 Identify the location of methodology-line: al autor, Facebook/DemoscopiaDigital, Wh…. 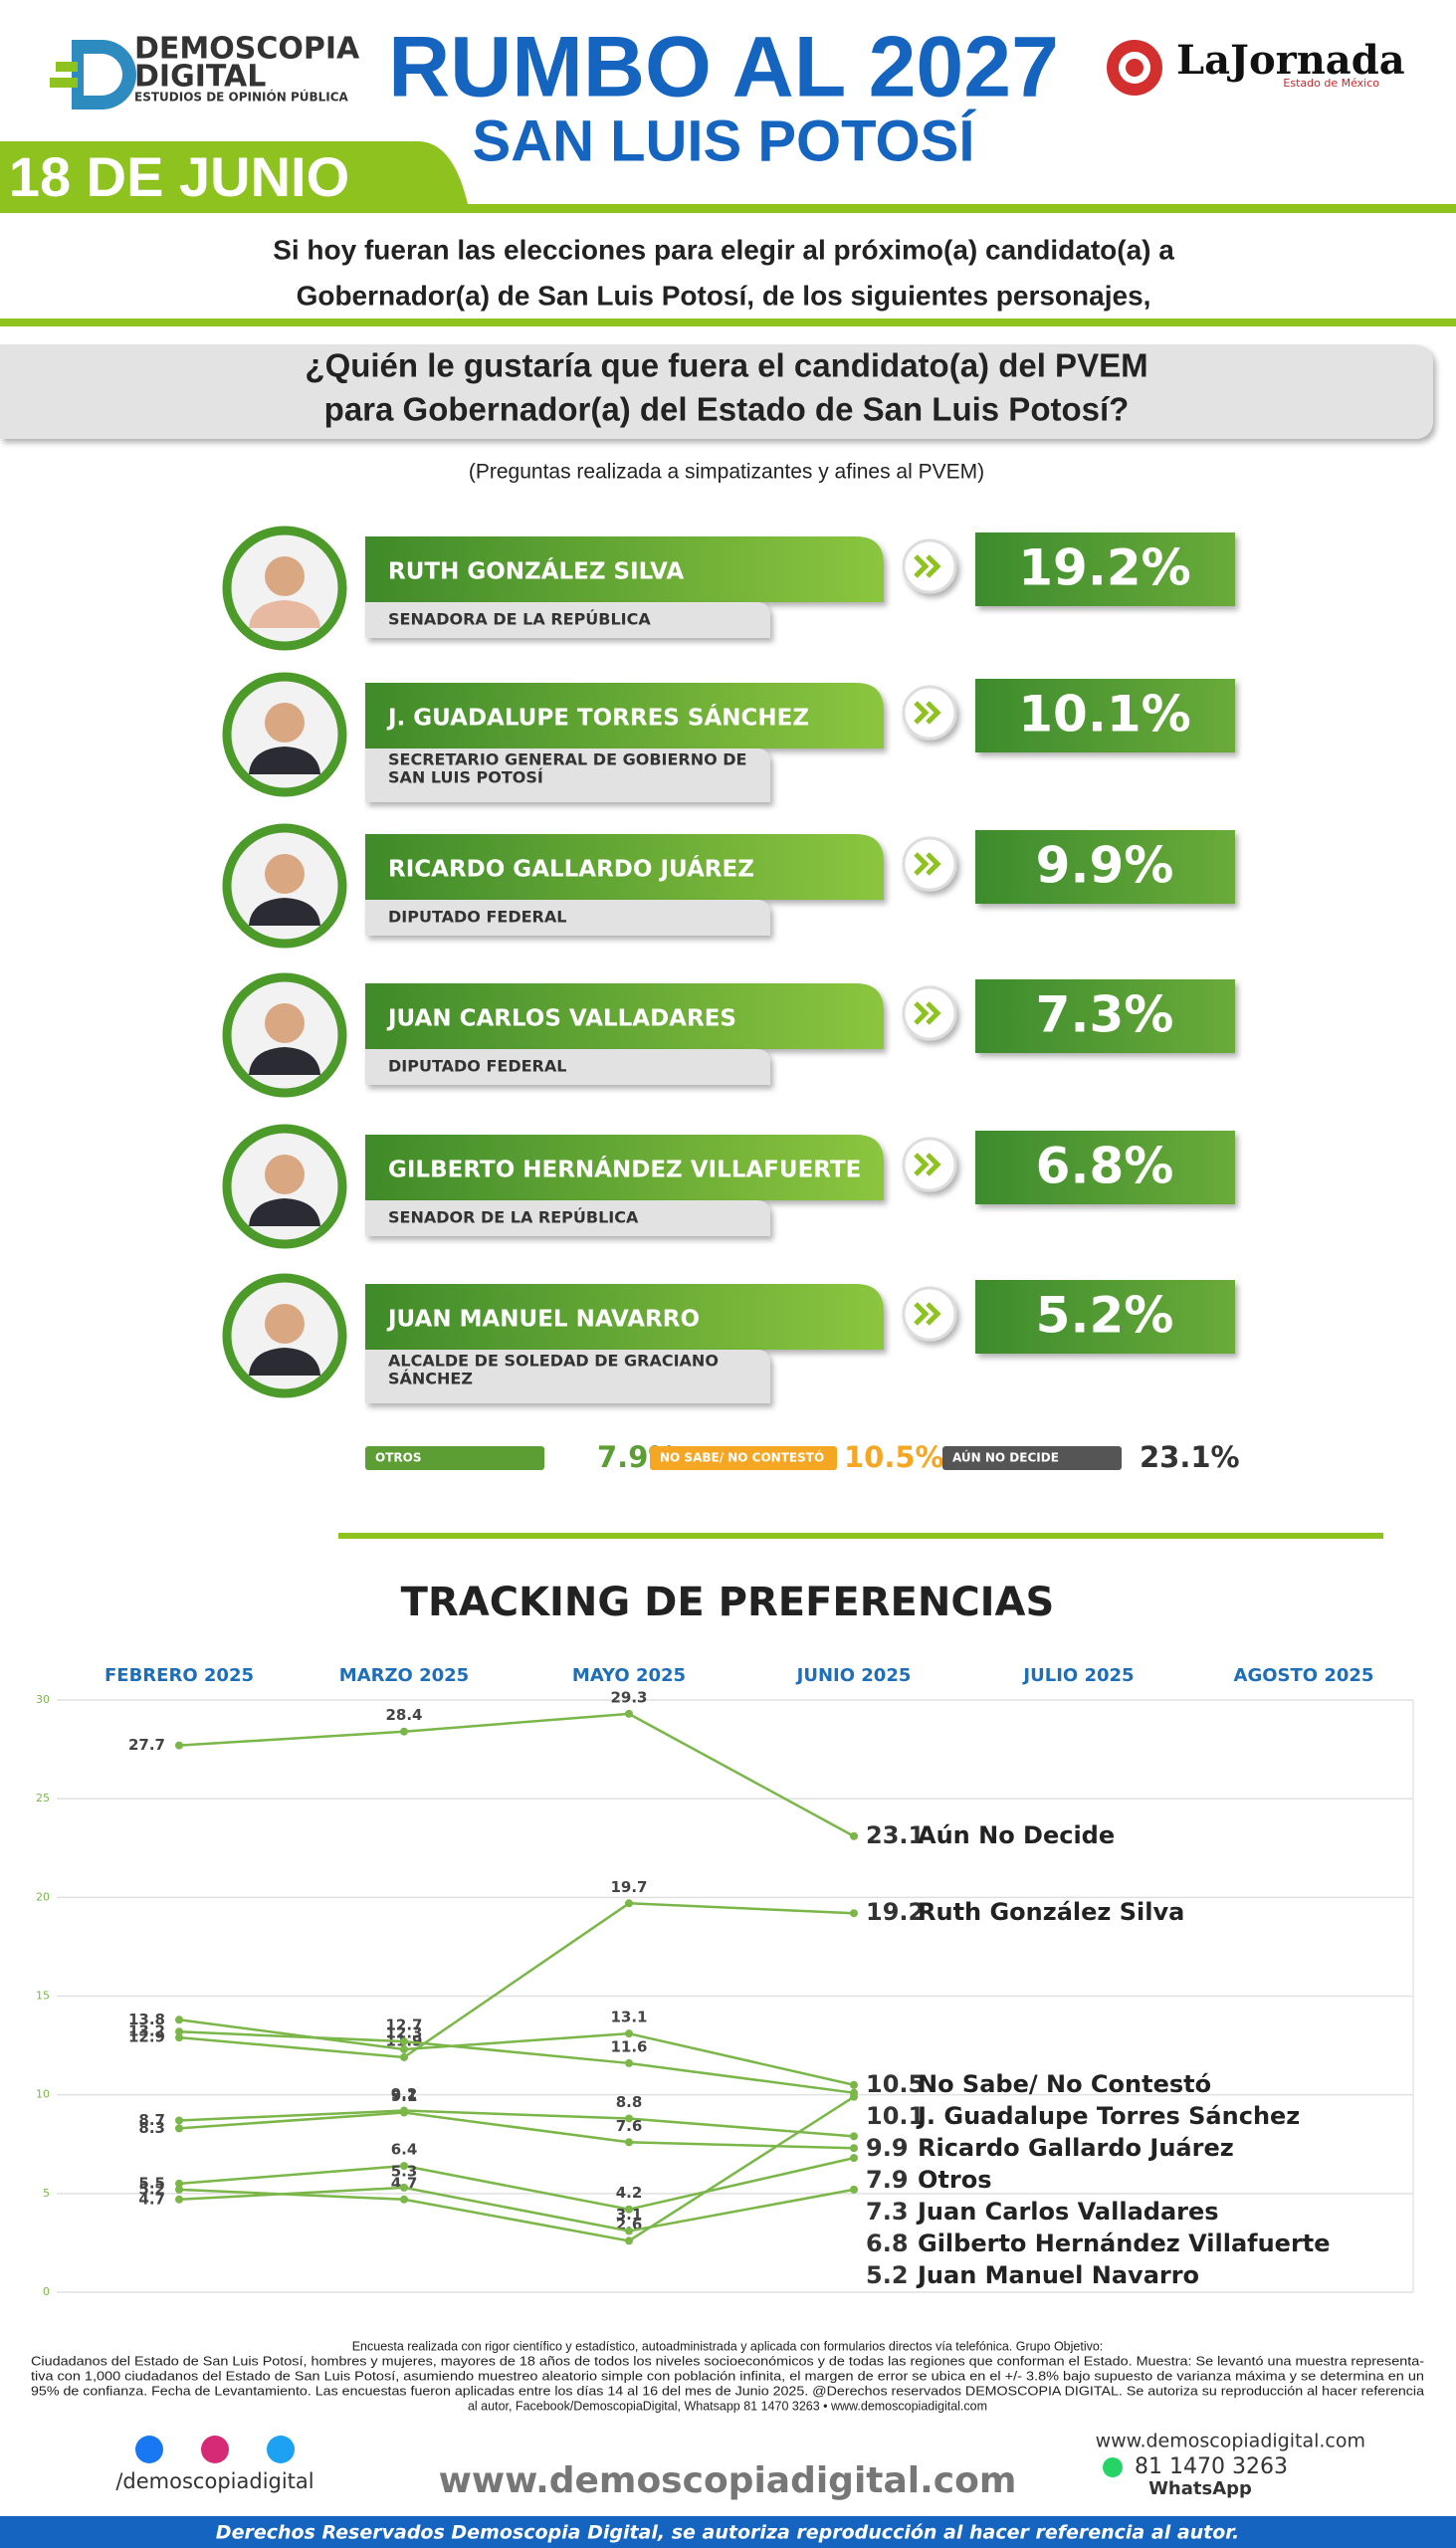
(727, 2406).